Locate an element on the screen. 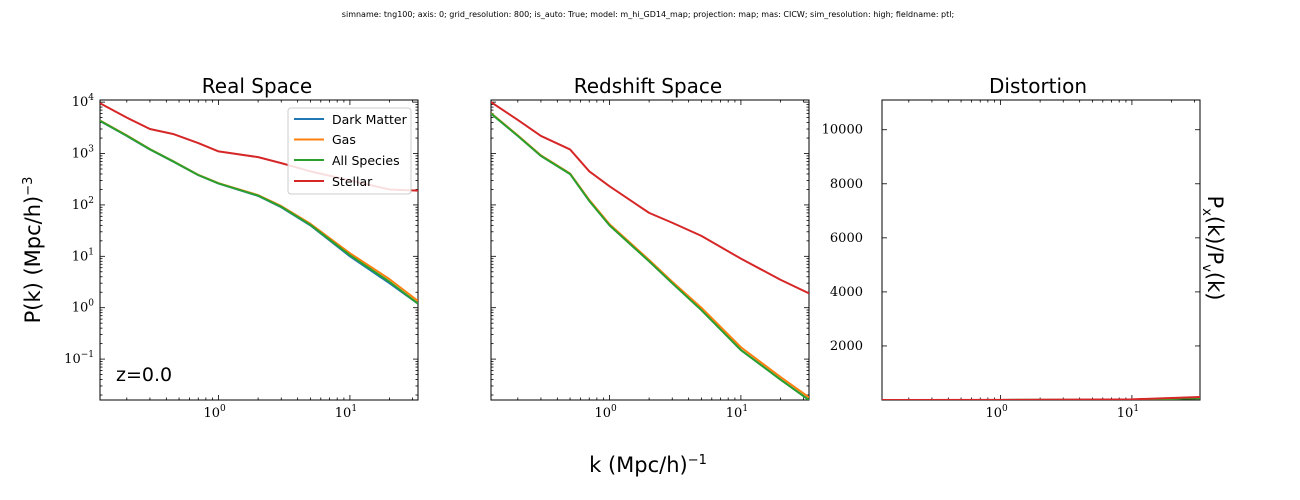 The image size is (1300, 500). y-tick-label: 10³ is located at coordinates (83, 153).